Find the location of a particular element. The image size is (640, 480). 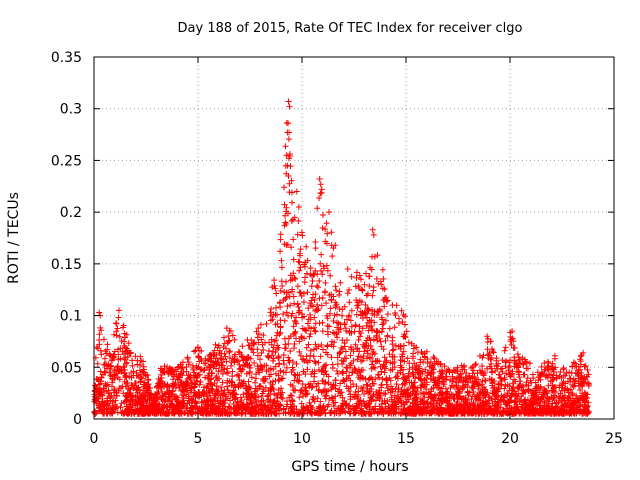

y-tick-label: 0.35 is located at coordinates (66, 58).